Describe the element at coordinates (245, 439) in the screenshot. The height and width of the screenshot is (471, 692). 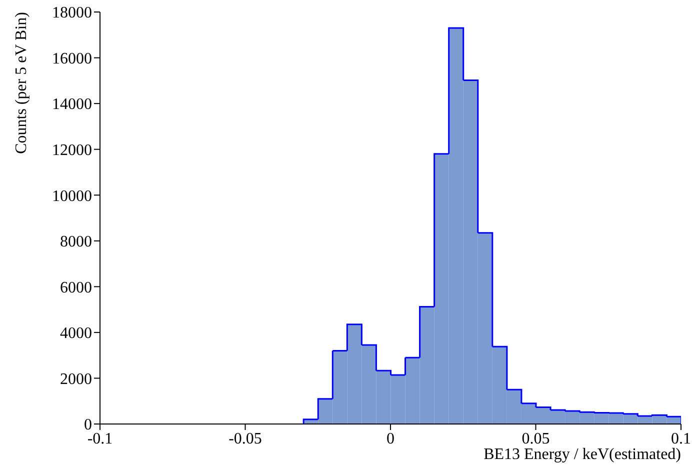
I see `x-tick-label: -0.05` at that location.